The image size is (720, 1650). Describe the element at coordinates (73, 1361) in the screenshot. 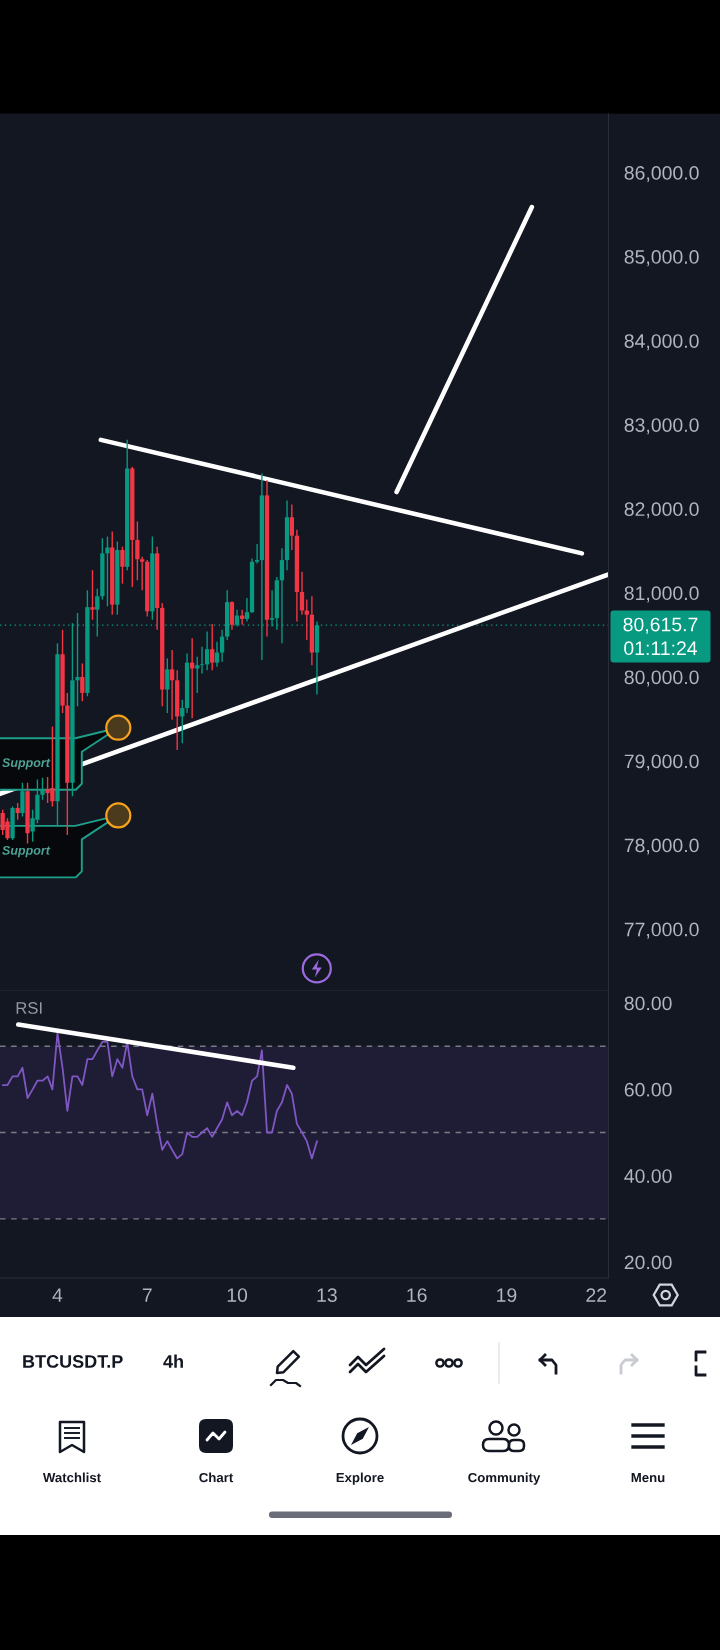

I see `text: BTCUSDT.P` at that location.